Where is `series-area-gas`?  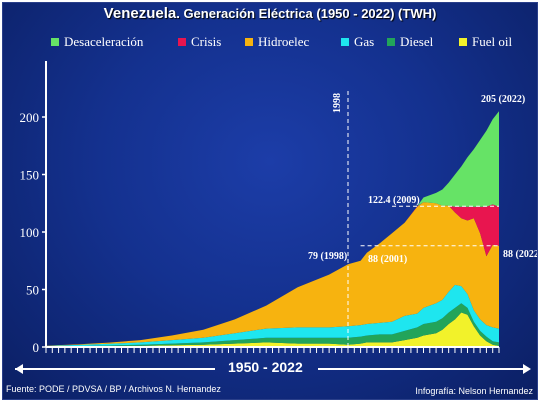 series-area-gas is located at coordinates (272, 315).